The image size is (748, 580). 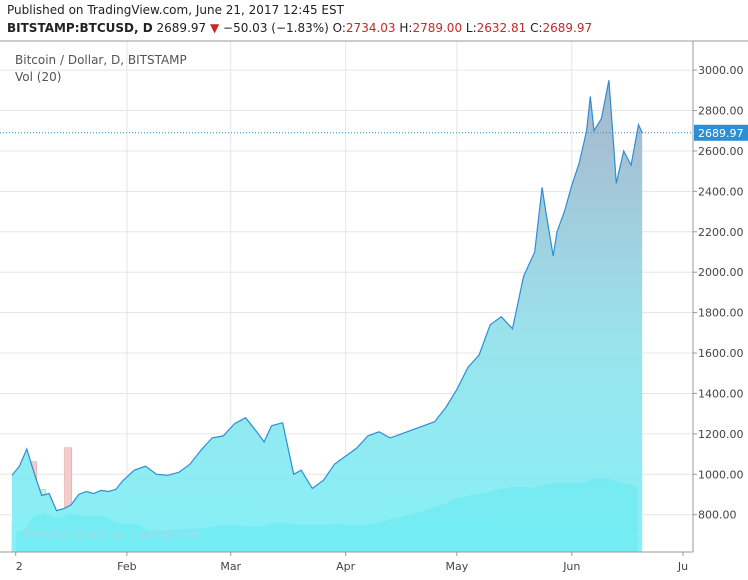 What do you see at coordinates (567, 28) in the screenshot?
I see `close-value: 2689.97` at bounding box center [567, 28].